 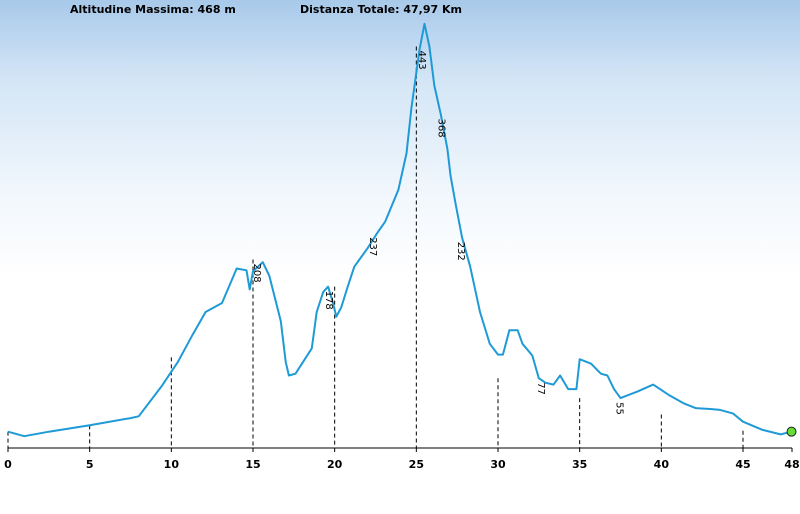 I want to click on peak-label-4: 368, so click(x=441, y=128).